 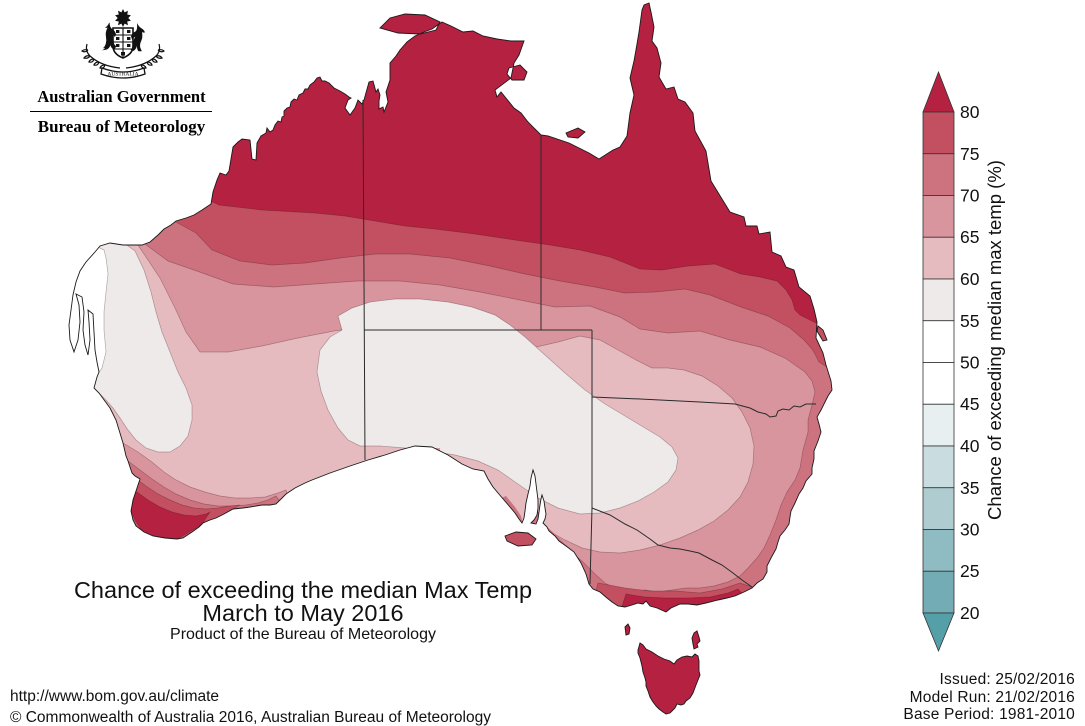 What do you see at coordinates (970, 363) in the screenshot?
I see `svg-text: 50` at bounding box center [970, 363].